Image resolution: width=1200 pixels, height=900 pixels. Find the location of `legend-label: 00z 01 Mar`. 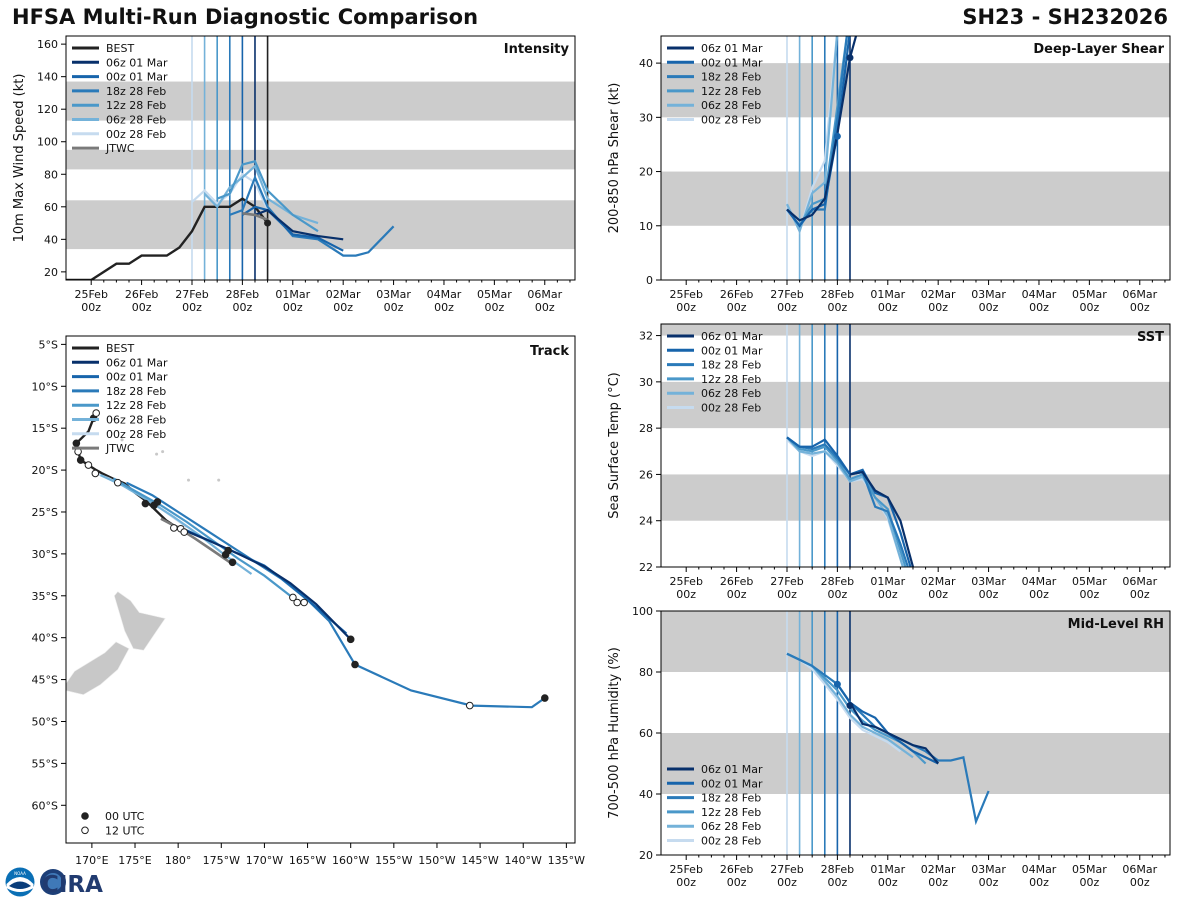

legend-label: 00z 01 Mar is located at coordinates (137, 77).